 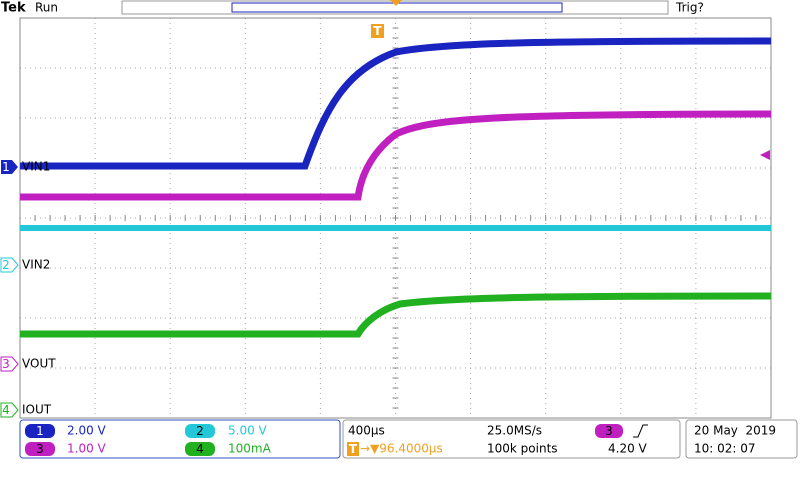 I want to click on trigger-status: Trig?, so click(x=689, y=8).